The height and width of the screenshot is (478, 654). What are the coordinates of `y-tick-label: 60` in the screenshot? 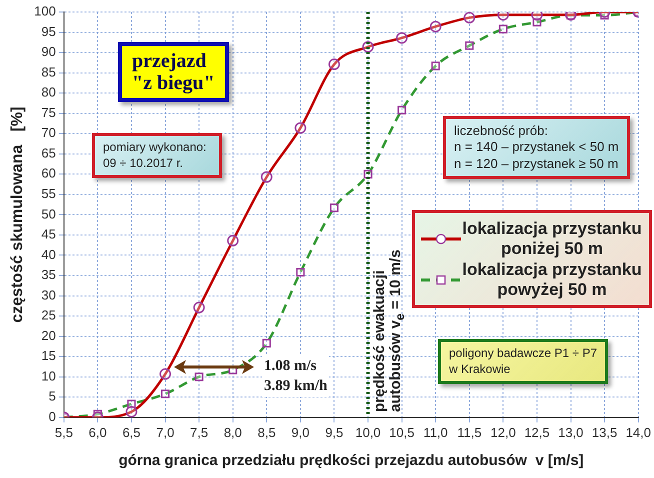 It's located at (48, 173).